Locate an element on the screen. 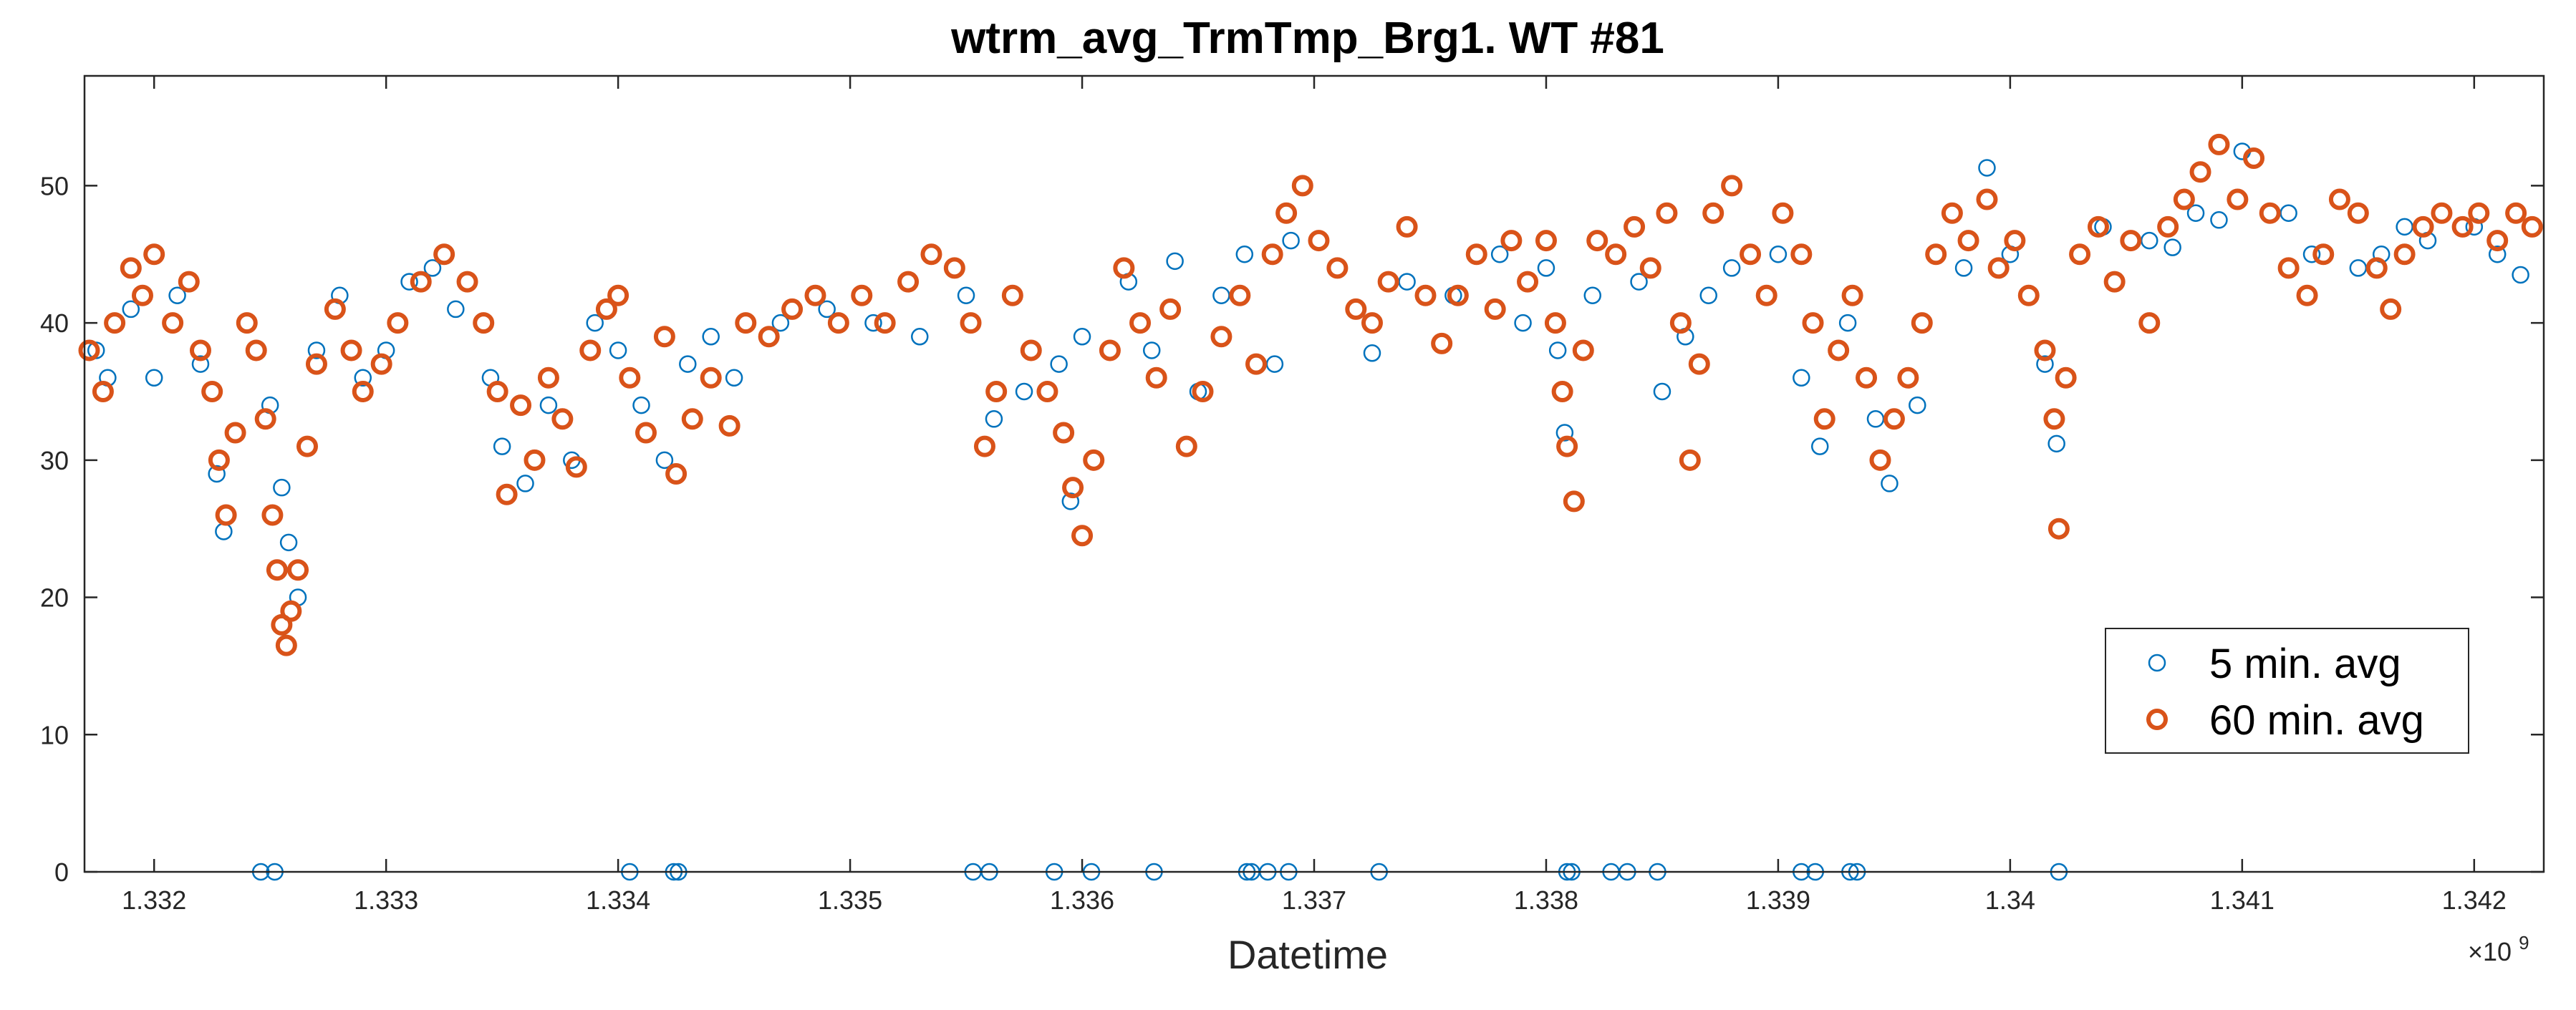 The width and height of the screenshot is (2576, 1010). legend: 5 min. avg 60 min. avg is located at coordinates (2287, 691).